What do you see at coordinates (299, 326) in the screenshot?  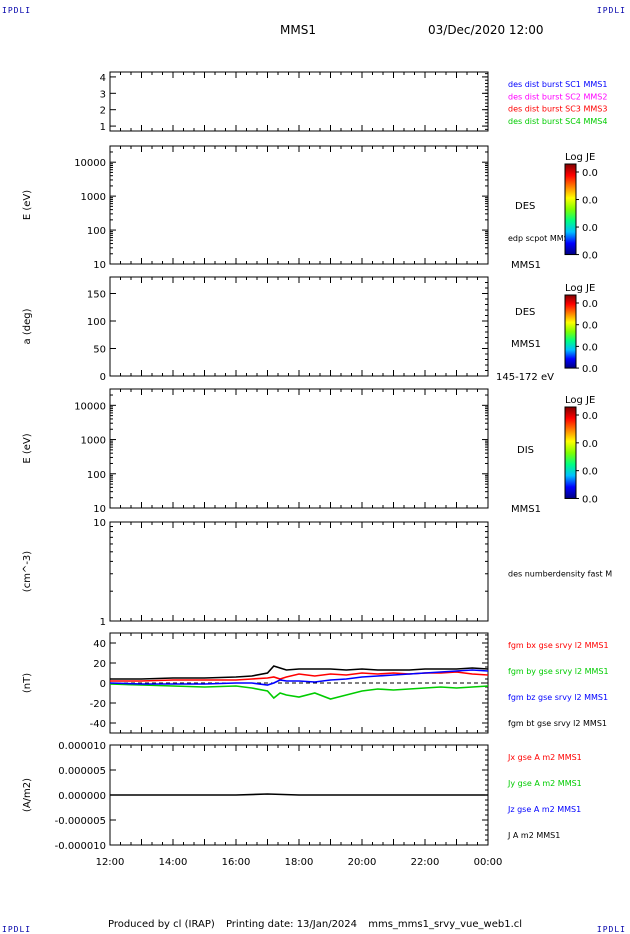 I see `panel-frame-des-pitch-angle` at bounding box center [299, 326].